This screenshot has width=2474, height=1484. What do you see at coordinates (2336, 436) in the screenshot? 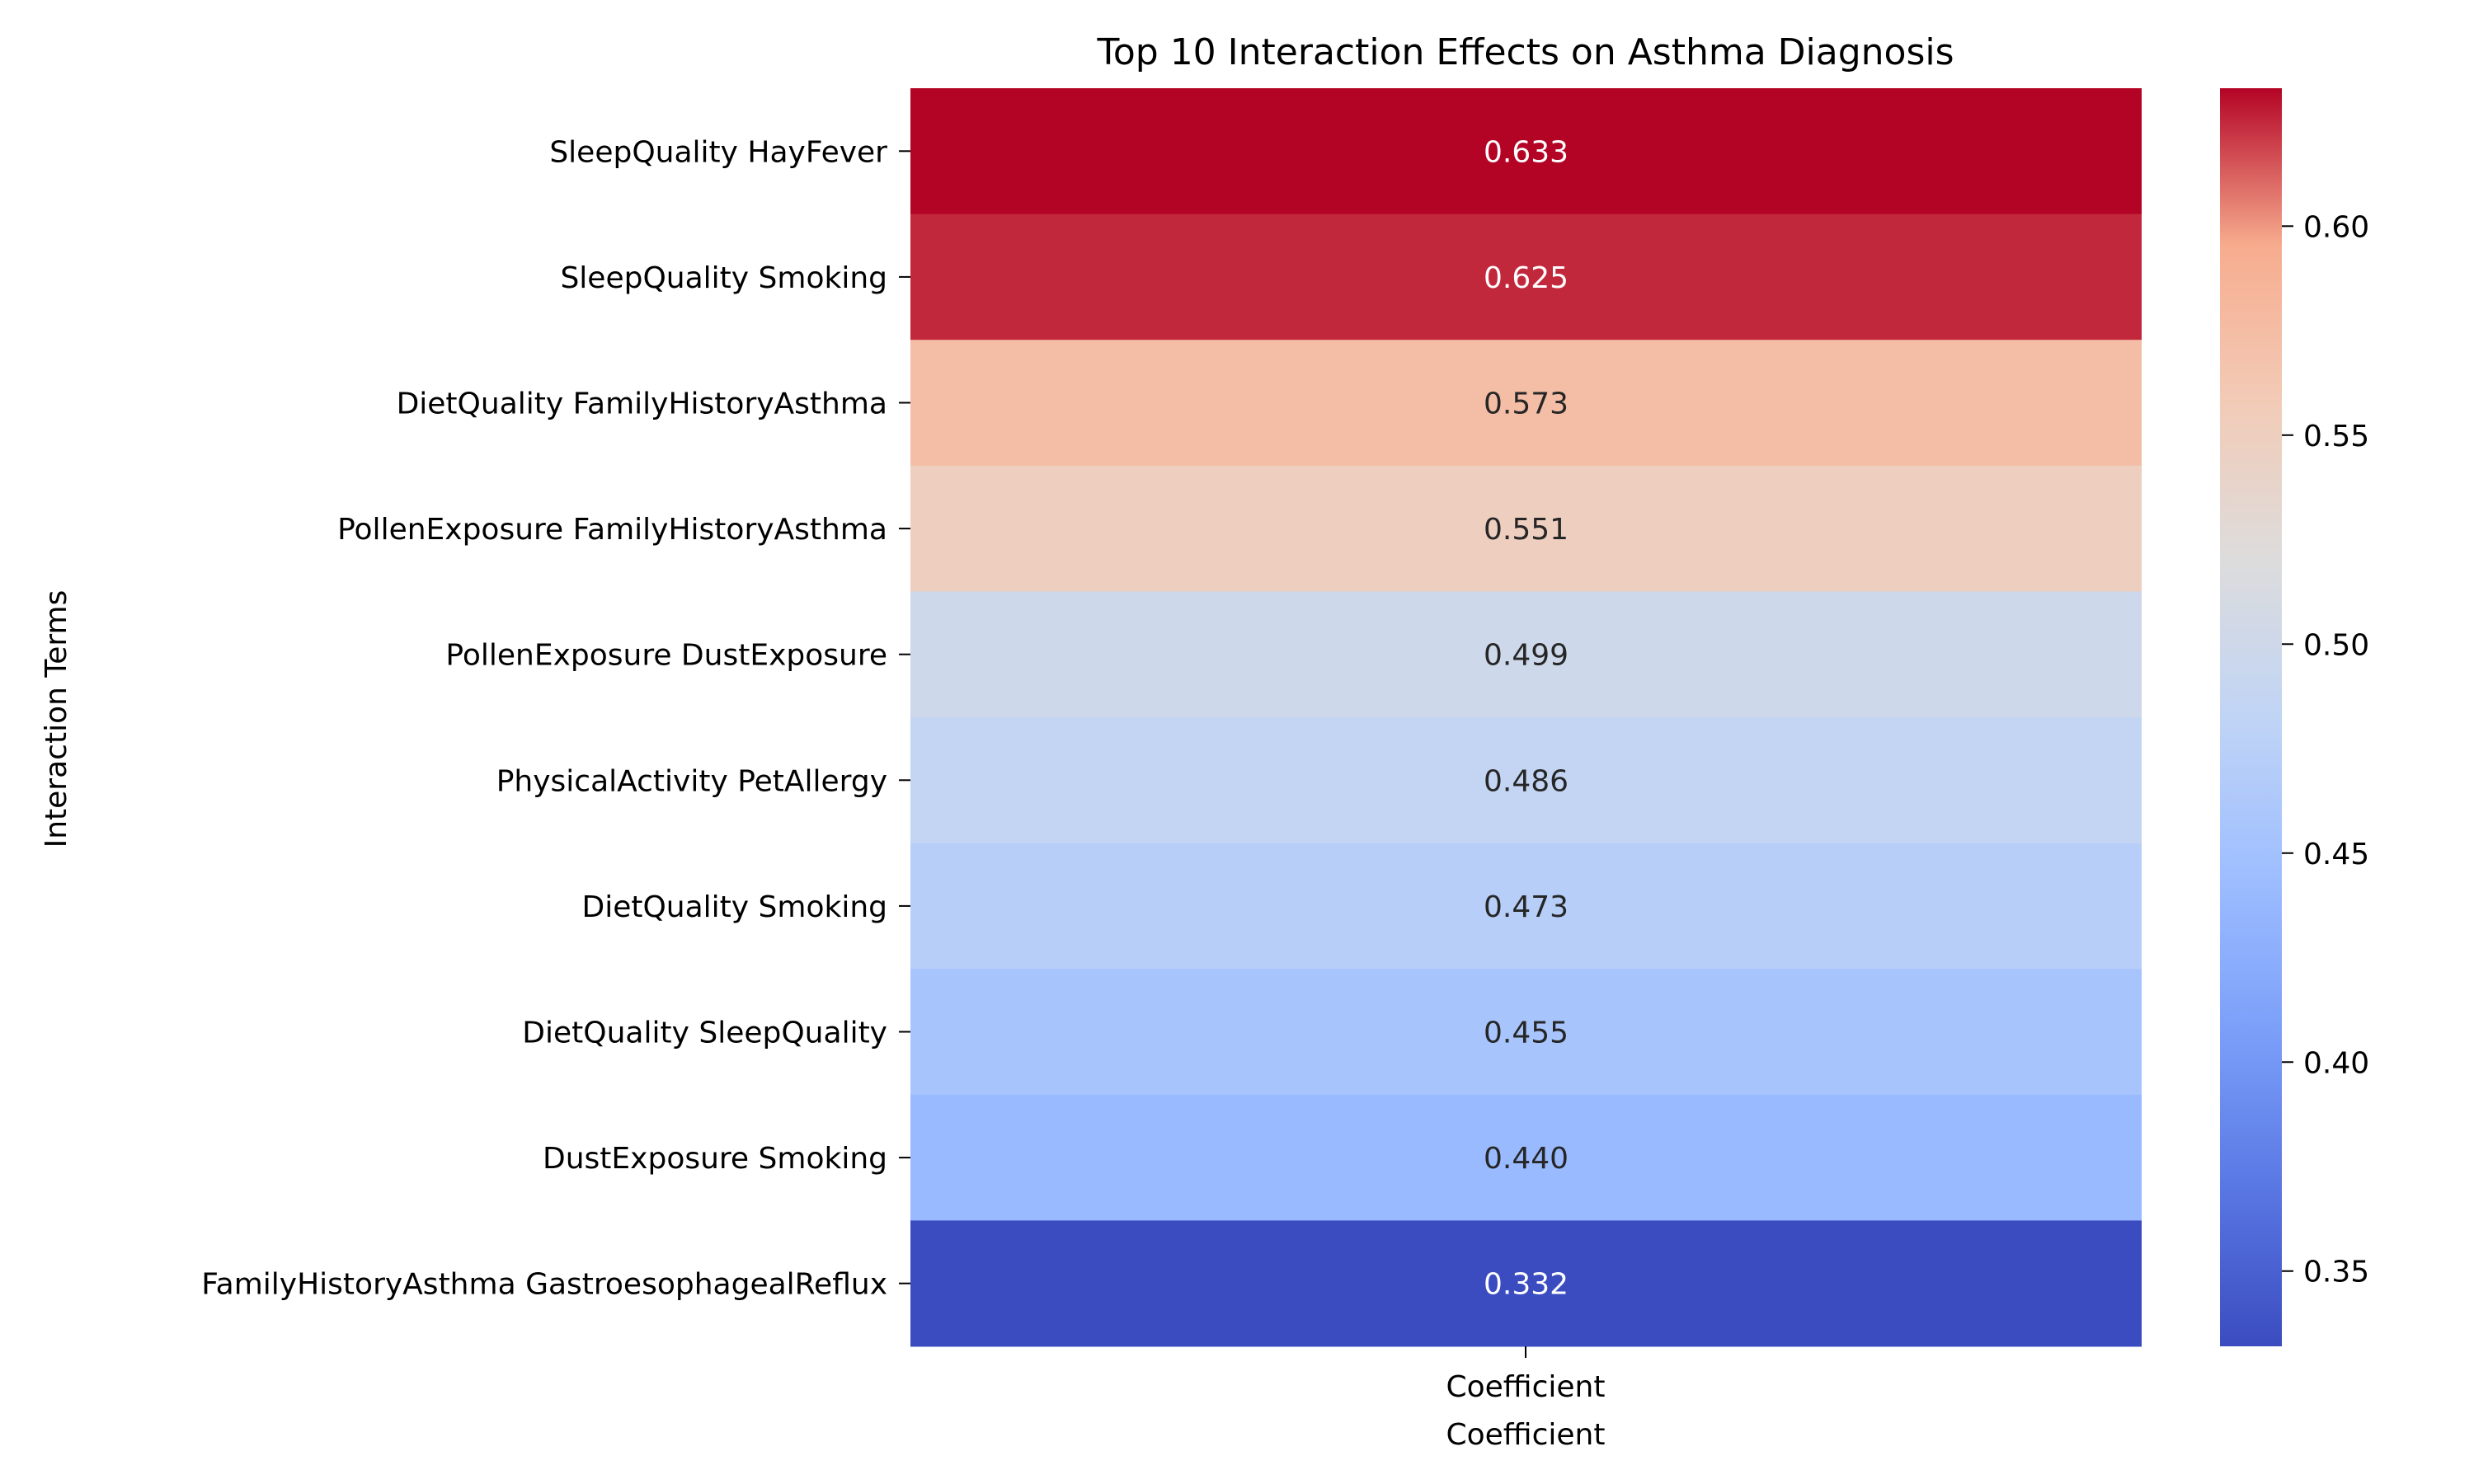
I see `colorbar-tick-label: 0.55` at bounding box center [2336, 436].